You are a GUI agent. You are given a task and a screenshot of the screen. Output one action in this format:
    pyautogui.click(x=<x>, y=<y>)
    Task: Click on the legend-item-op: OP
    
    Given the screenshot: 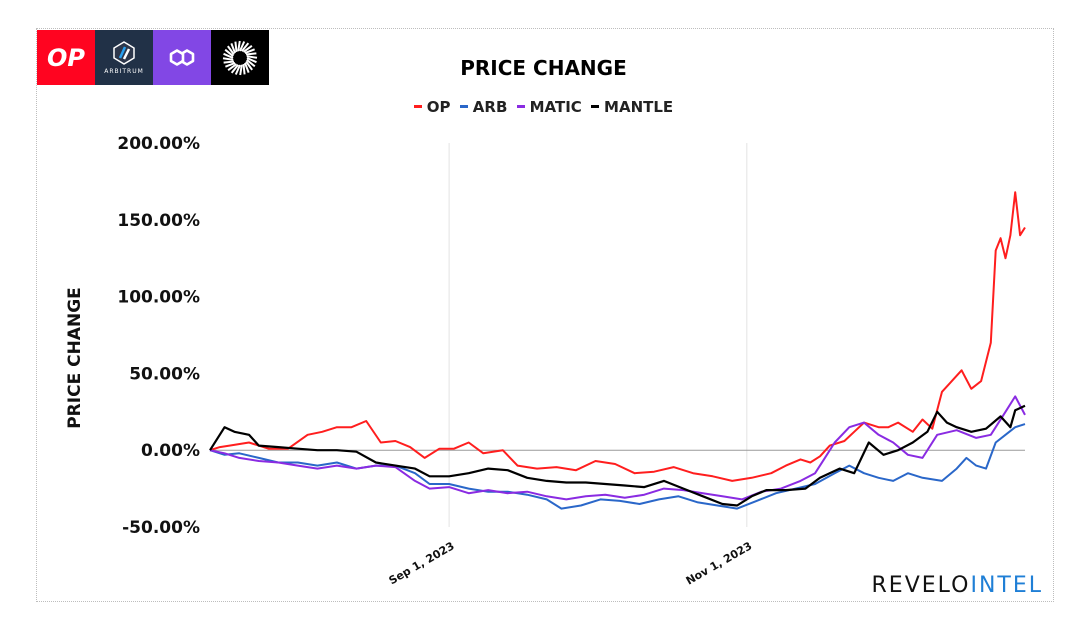 What is the action you would take?
    pyautogui.click(x=432, y=107)
    